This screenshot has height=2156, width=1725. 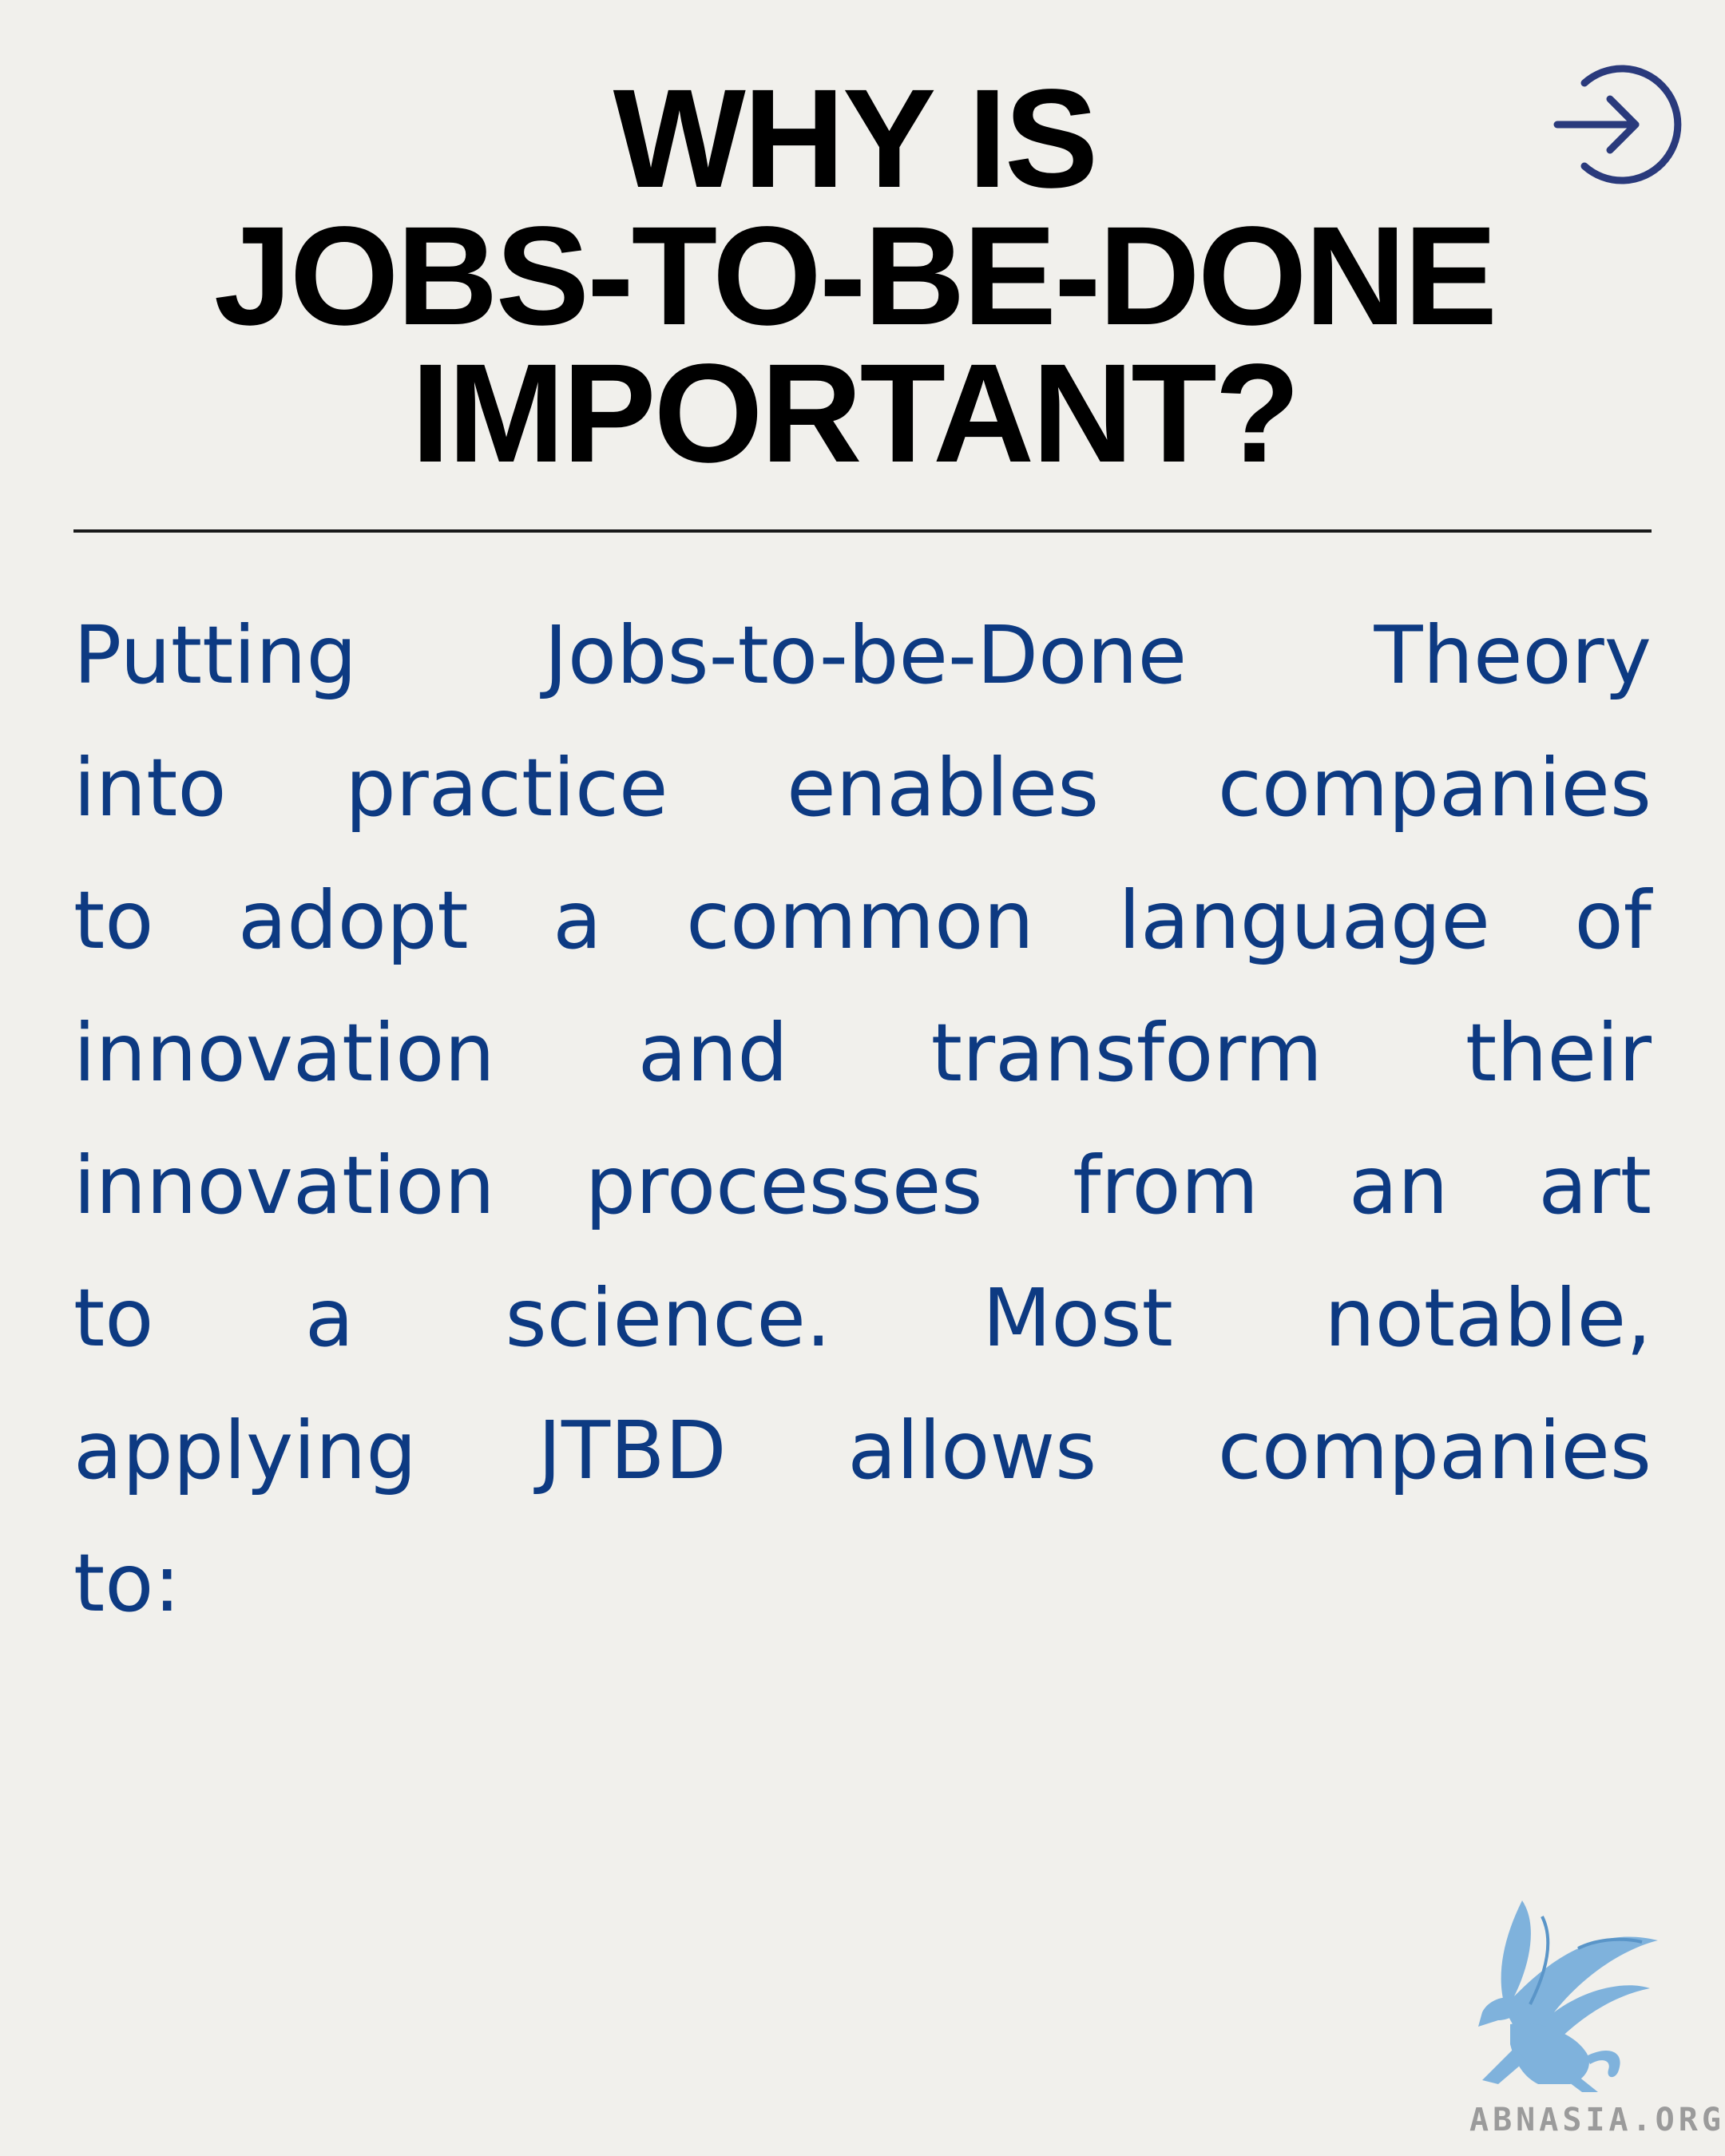 What do you see at coordinates (245, 1450) in the screenshot?
I see `word: applying` at bounding box center [245, 1450].